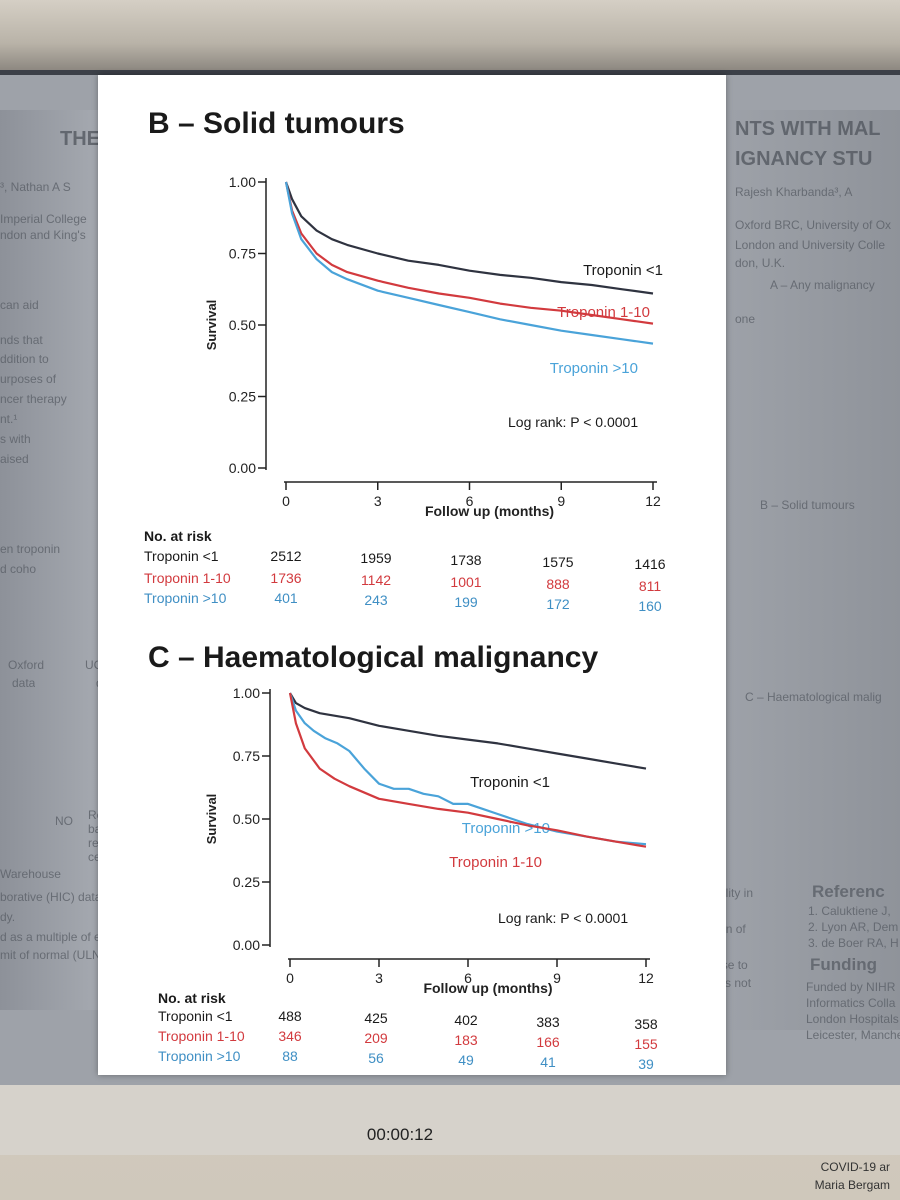 This screenshot has height=1200, width=900. Describe the element at coordinates (375, 558) in the screenshot. I see `risk-value: 1959` at that location.